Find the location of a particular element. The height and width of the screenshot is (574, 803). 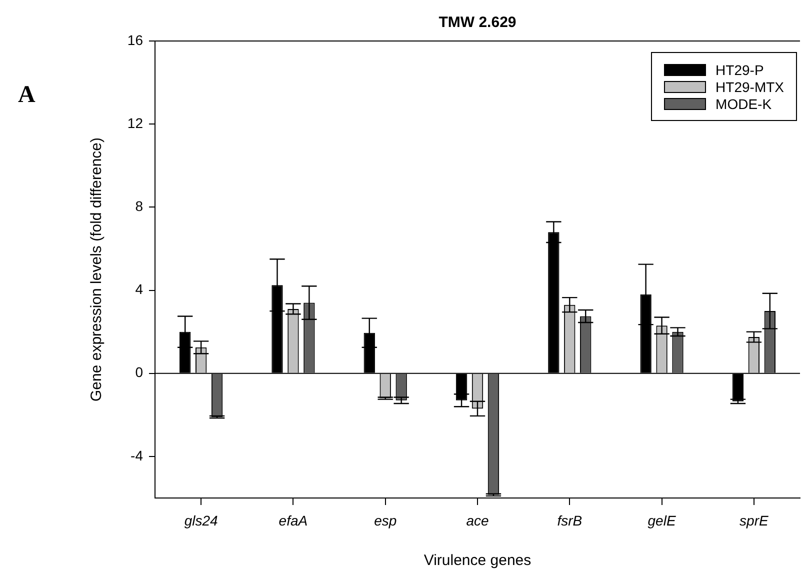

y-tick-label: -4 is located at coordinates (137, 455).